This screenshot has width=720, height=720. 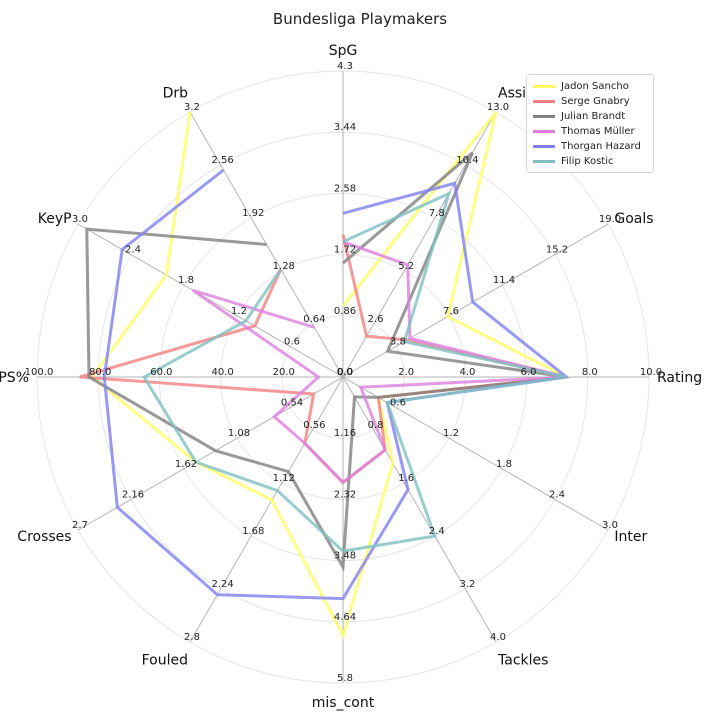 What do you see at coordinates (419, 509) in the screenshot?
I see `axis-line-tackles` at bounding box center [419, 509].